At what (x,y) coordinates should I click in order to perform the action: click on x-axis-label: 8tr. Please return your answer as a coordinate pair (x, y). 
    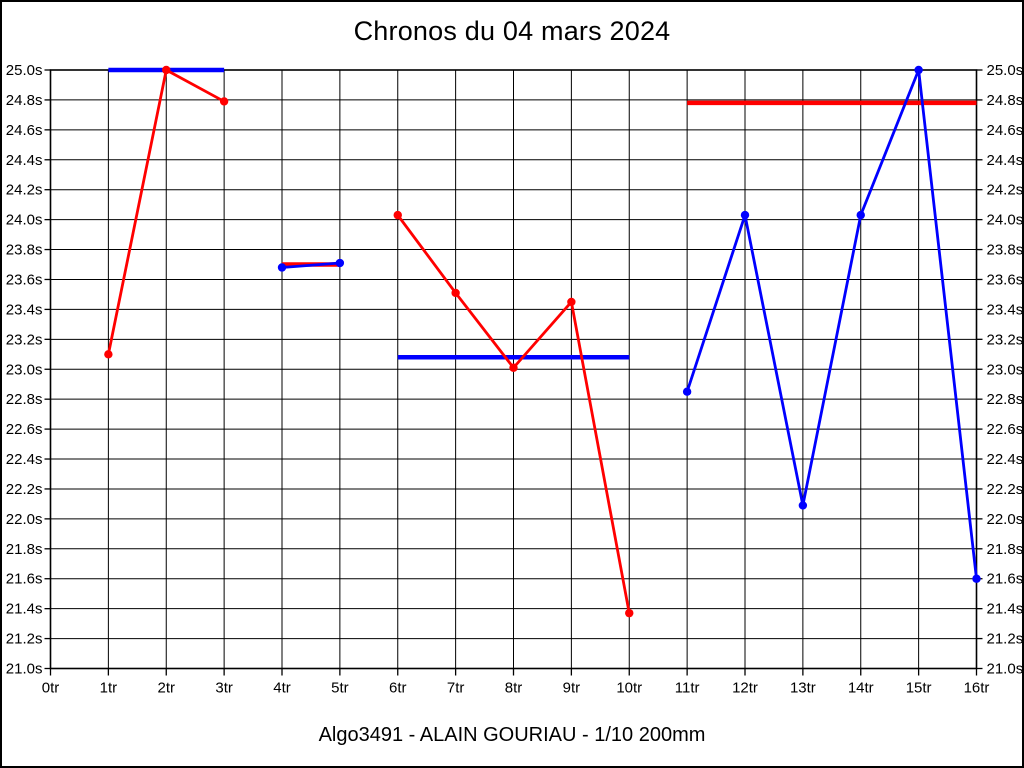
    Looking at the image, I should click on (514, 688).